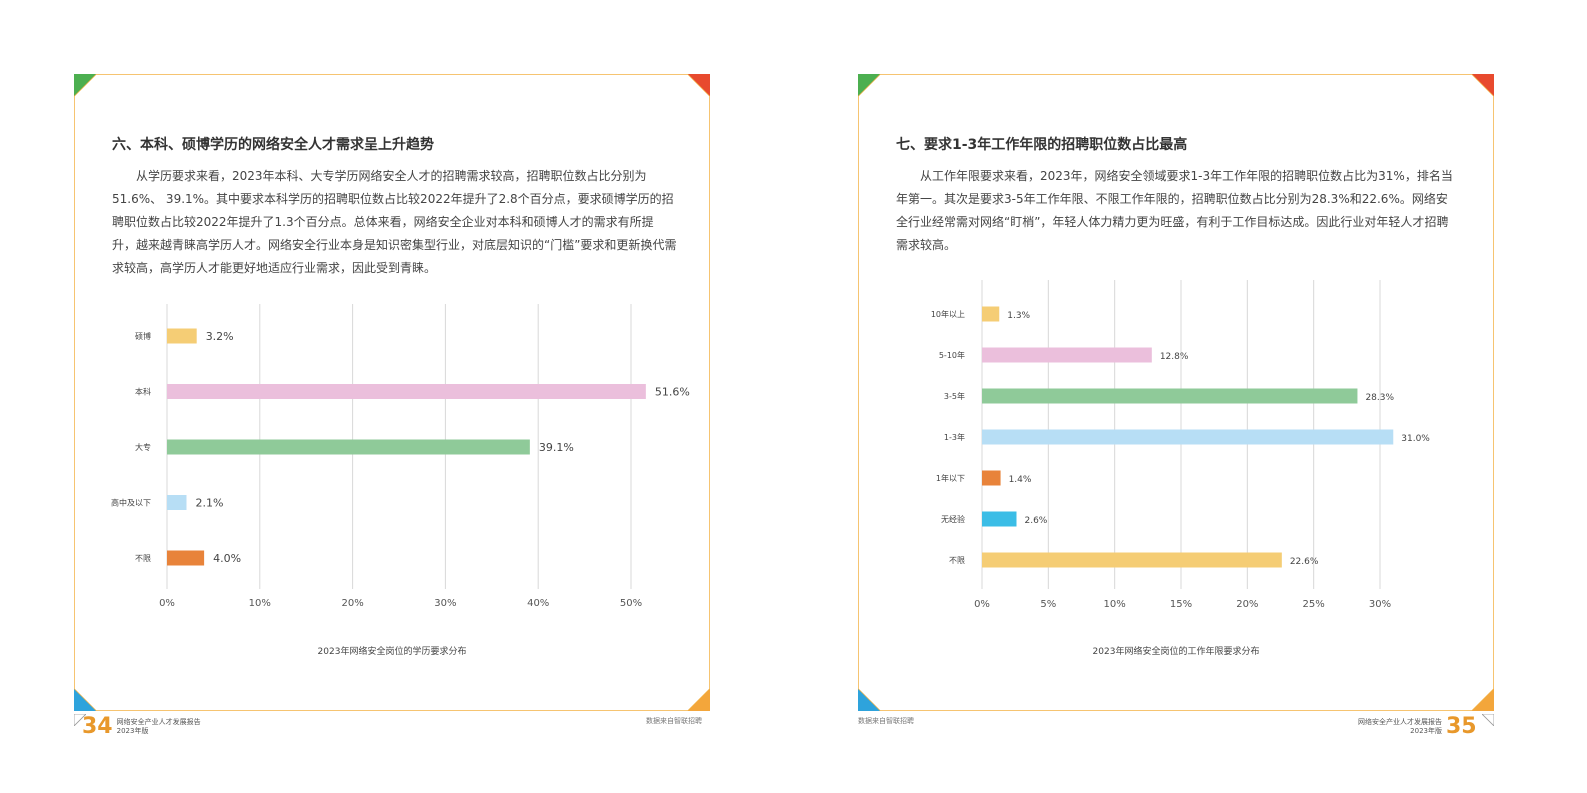 The image size is (1587, 793). I want to click on report-name-right: 网络安全产业人才发展报告, so click(1400, 722).